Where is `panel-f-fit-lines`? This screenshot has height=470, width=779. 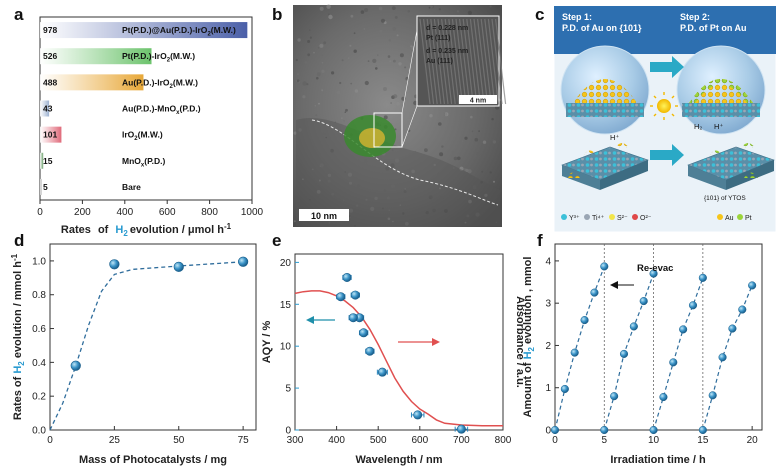 panel-f-fit-lines is located at coordinates (653, 348).